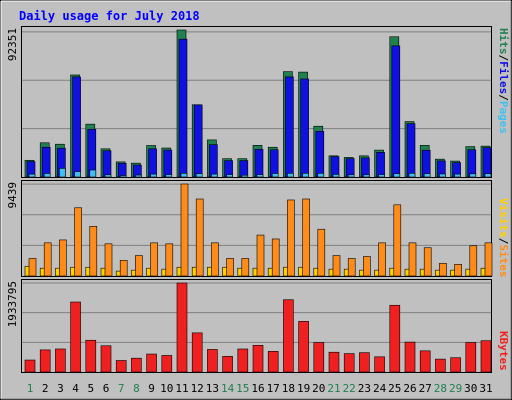 This screenshot has width=512, height=400. Describe the element at coordinates (136, 388) in the screenshot. I see `x-tick-label: 8` at that location.